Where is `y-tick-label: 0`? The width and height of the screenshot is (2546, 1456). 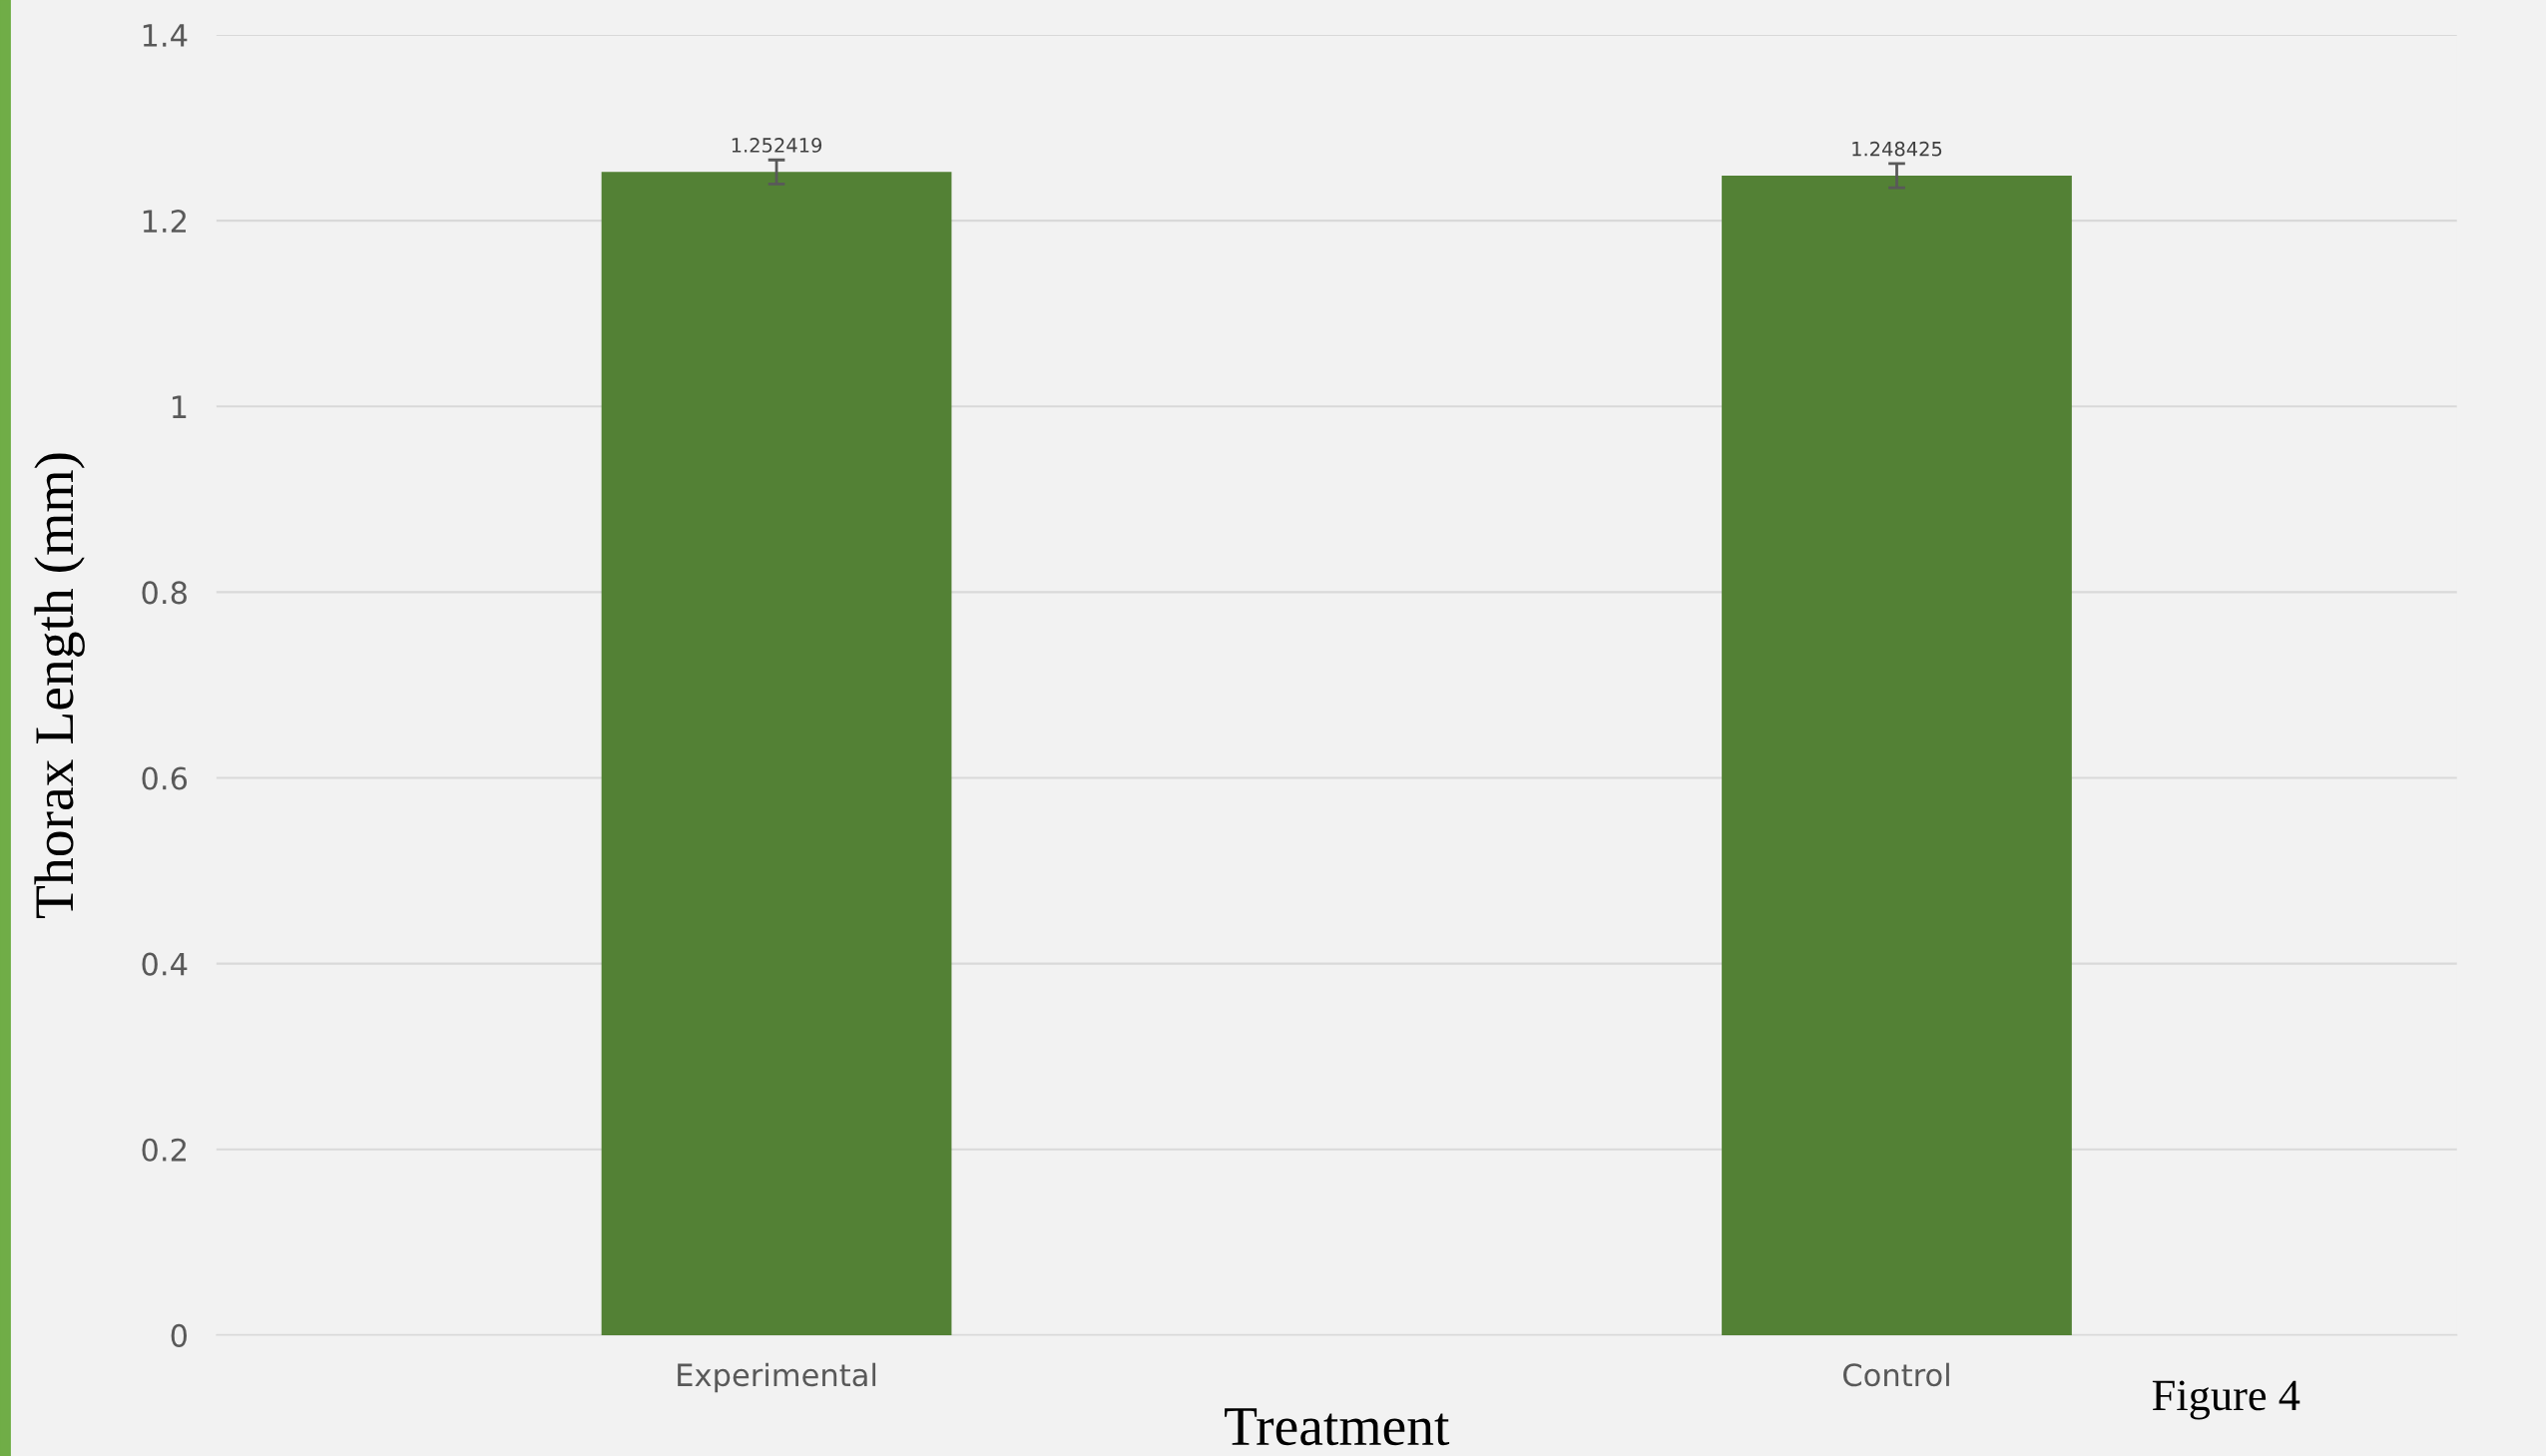
y-tick-label: 0 is located at coordinates (179, 1335).